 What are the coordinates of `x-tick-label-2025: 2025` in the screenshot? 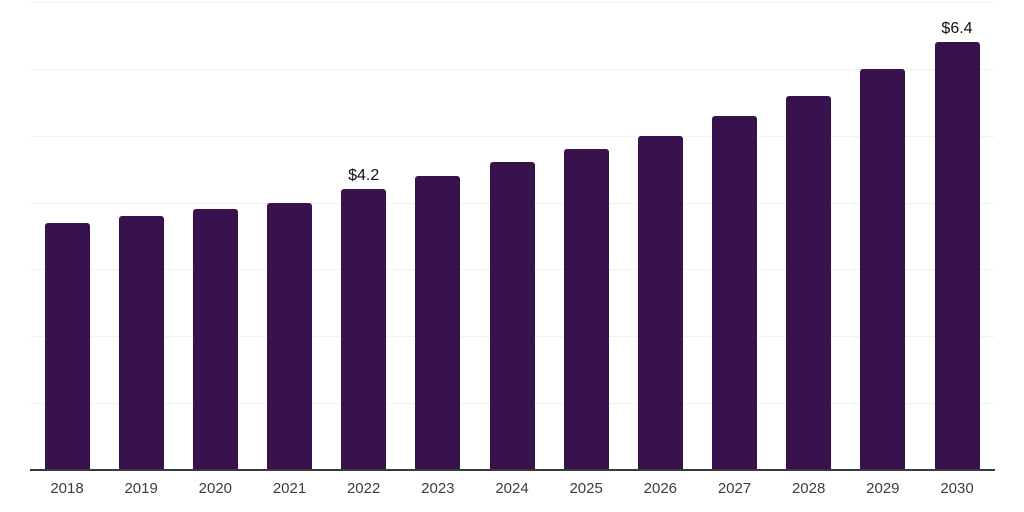 It's located at (586, 488).